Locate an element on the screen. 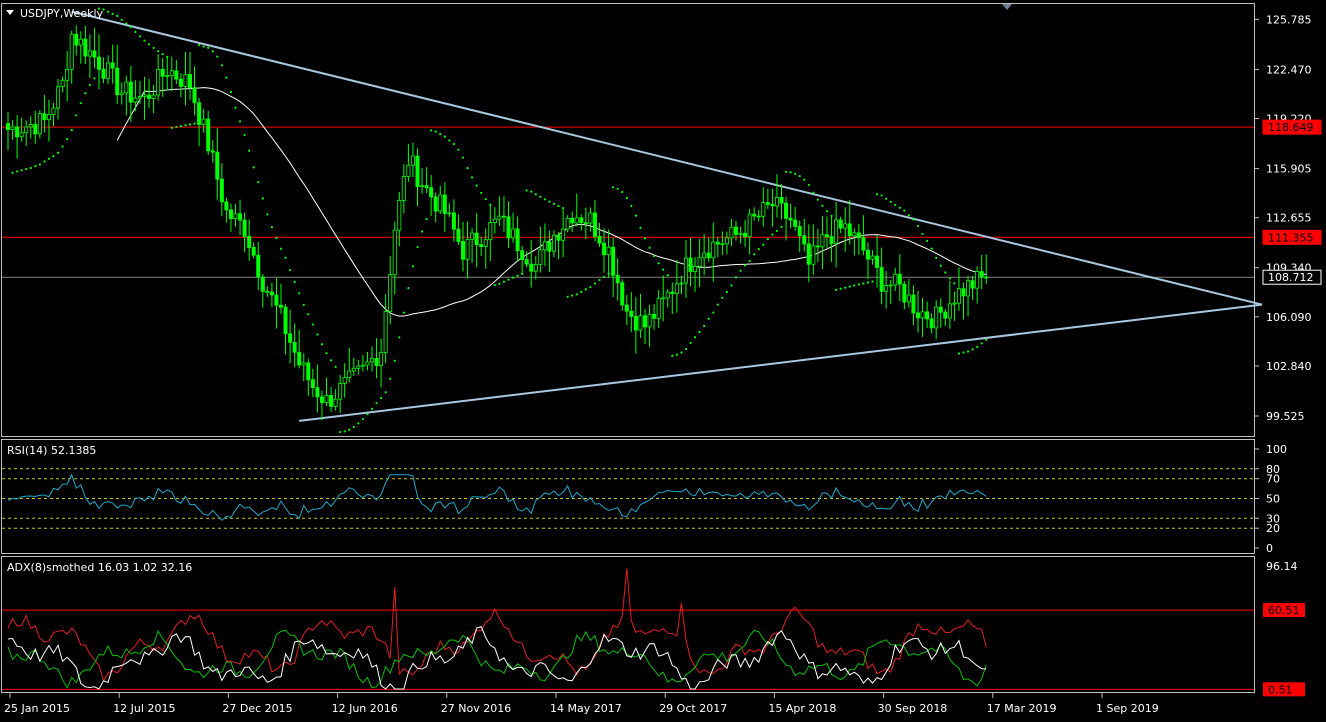 The image size is (1326, 722). rsi-plot is located at coordinates (628, 498).